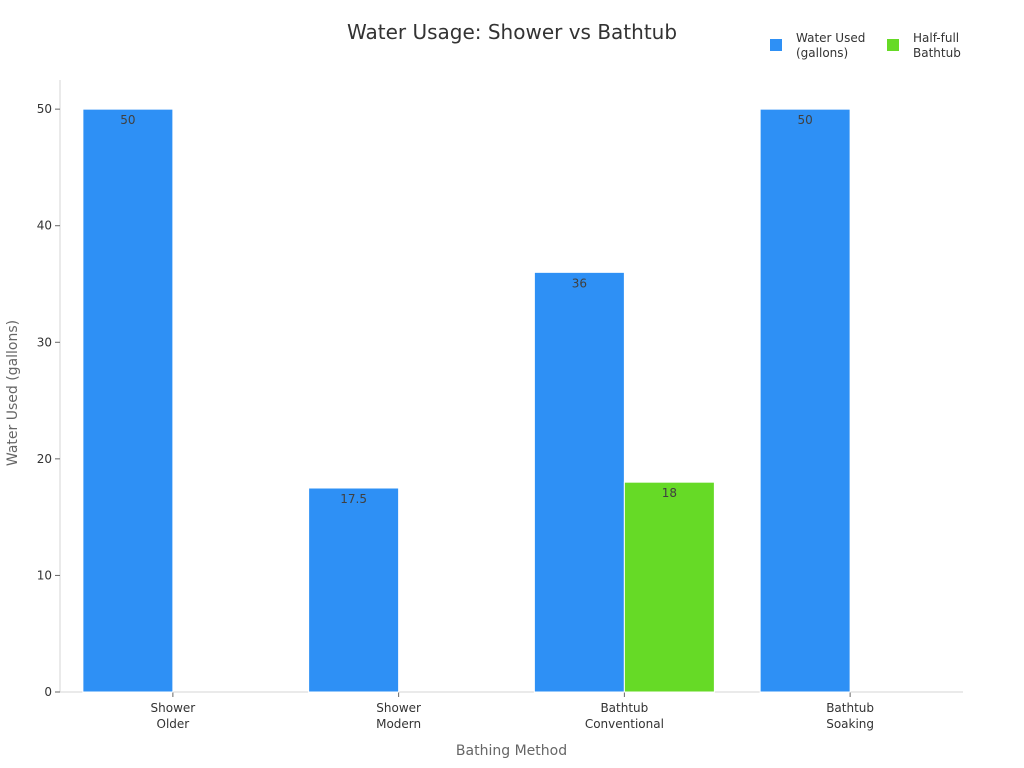 The height and width of the screenshot is (768, 1024). I want to click on x-tick-label: Shower Older, so click(173, 716).